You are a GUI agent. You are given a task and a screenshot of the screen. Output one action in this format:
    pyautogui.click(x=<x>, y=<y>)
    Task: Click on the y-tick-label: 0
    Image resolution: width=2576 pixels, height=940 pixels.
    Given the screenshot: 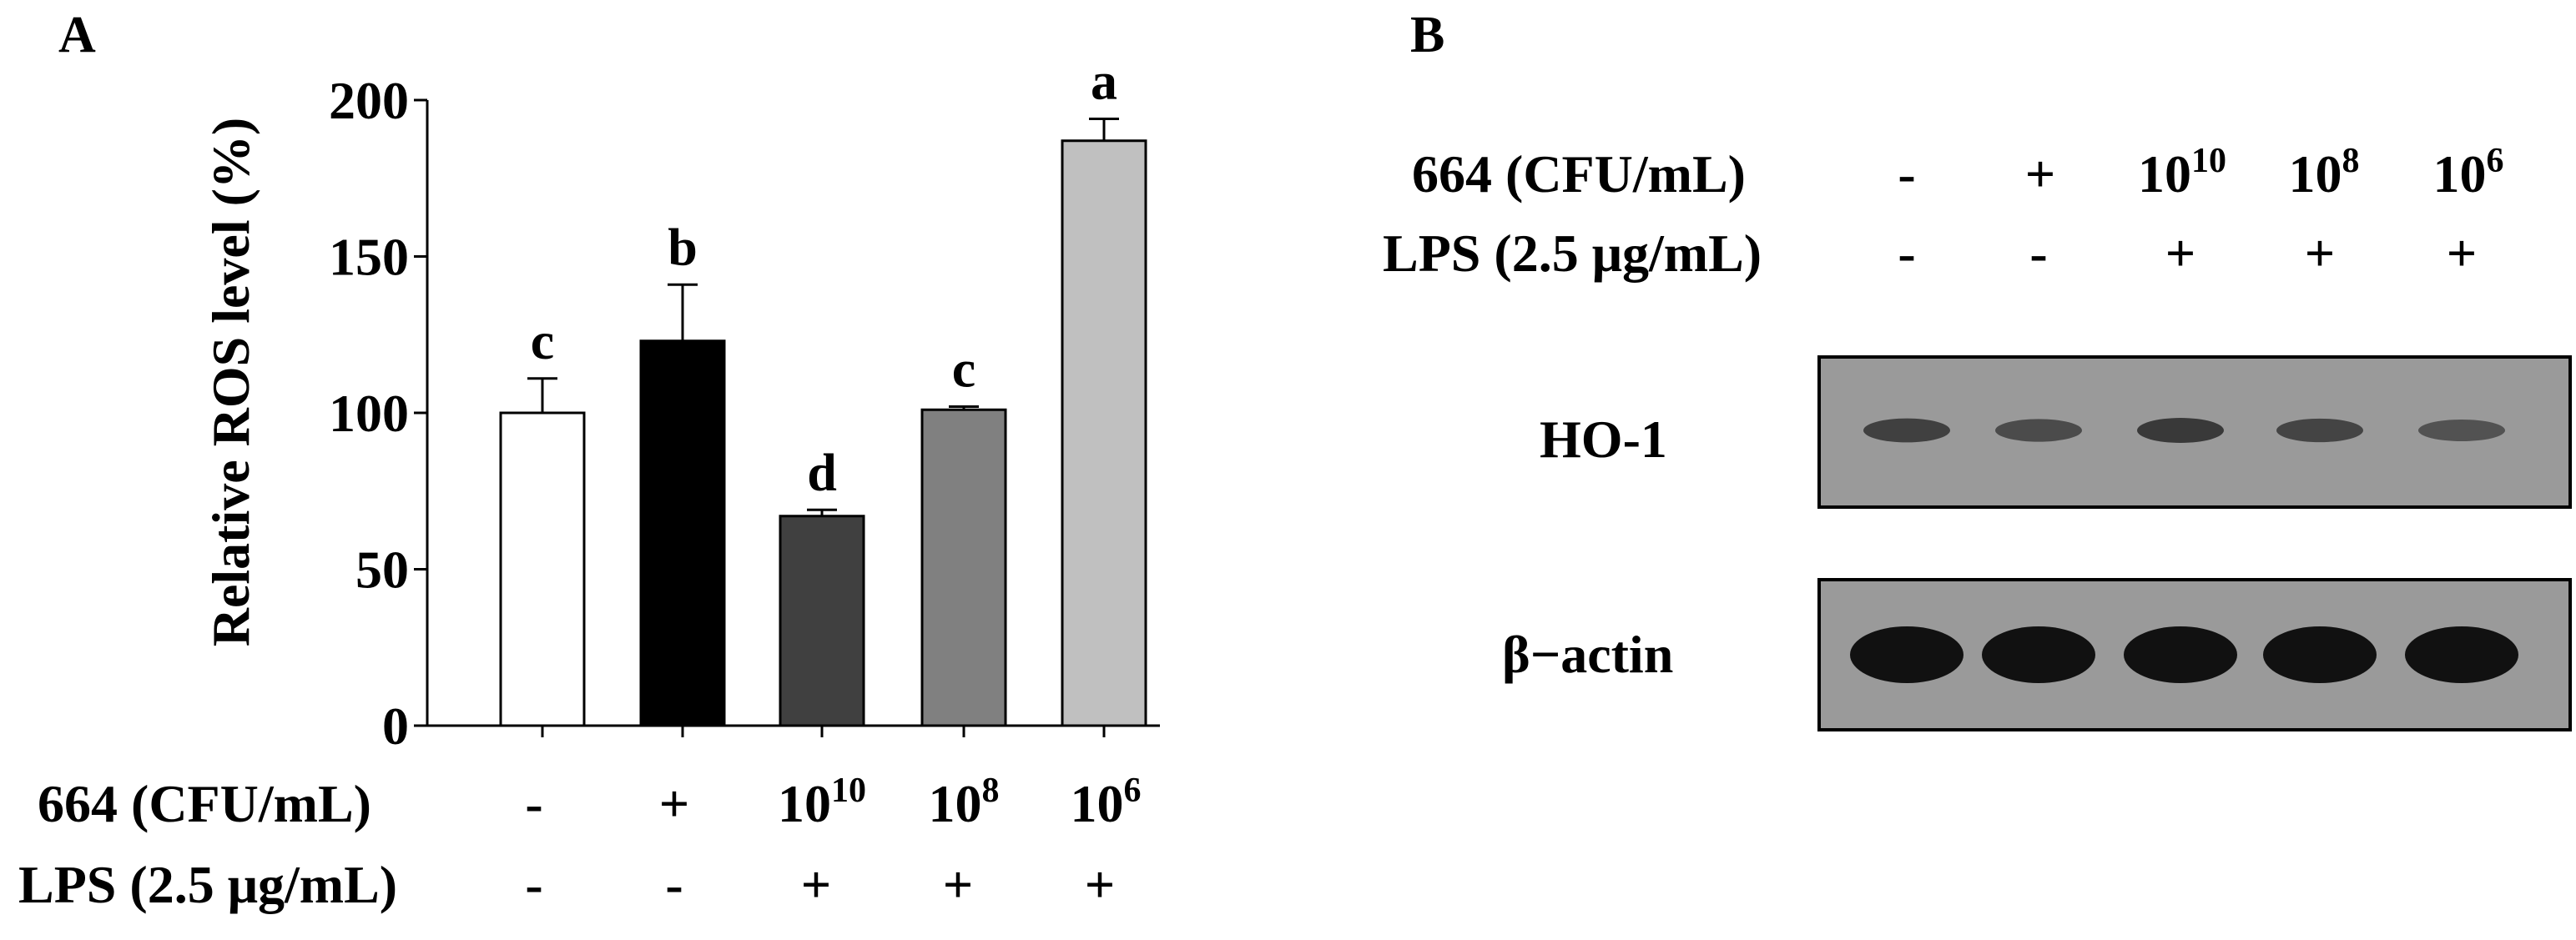 What is the action you would take?
    pyautogui.click(x=396, y=726)
    